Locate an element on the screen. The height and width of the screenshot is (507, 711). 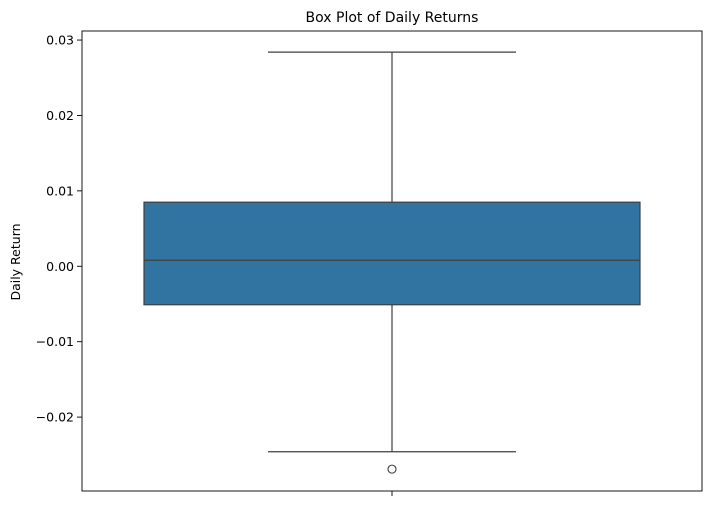
iqr-box is located at coordinates (392, 253).